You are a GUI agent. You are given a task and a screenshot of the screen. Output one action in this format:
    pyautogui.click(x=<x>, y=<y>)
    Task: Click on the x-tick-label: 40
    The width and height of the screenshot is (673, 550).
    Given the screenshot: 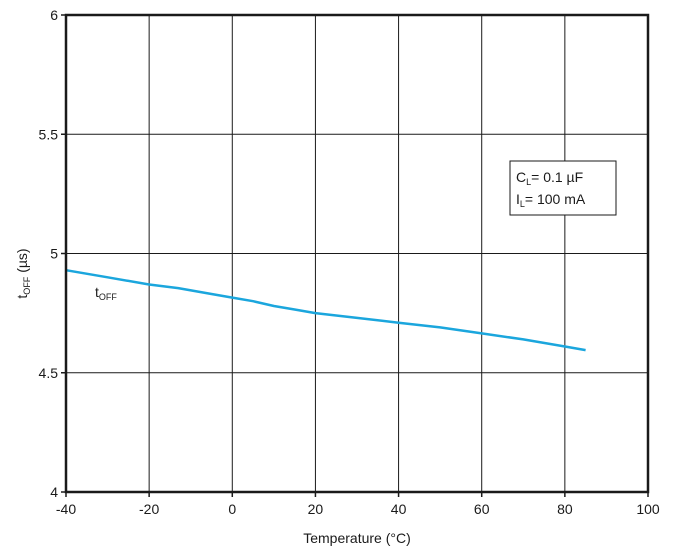 What is the action you would take?
    pyautogui.click(x=399, y=509)
    